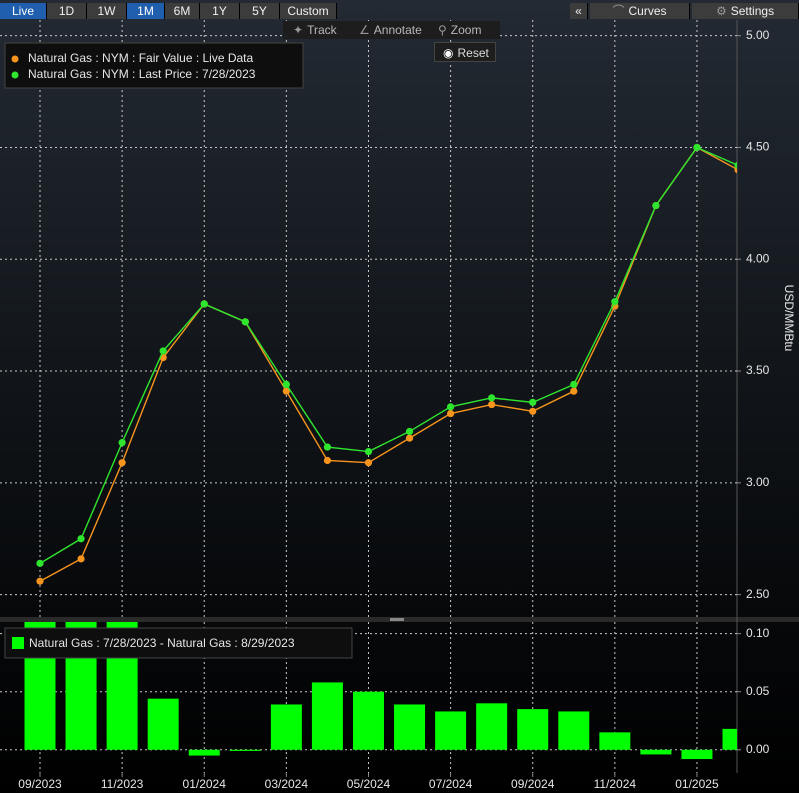 The width and height of the screenshot is (799, 793). What do you see at coordinates (758, 35) in the screenshot?
I see `y-tick-label: 5.00` at bounding box center [758, 35].